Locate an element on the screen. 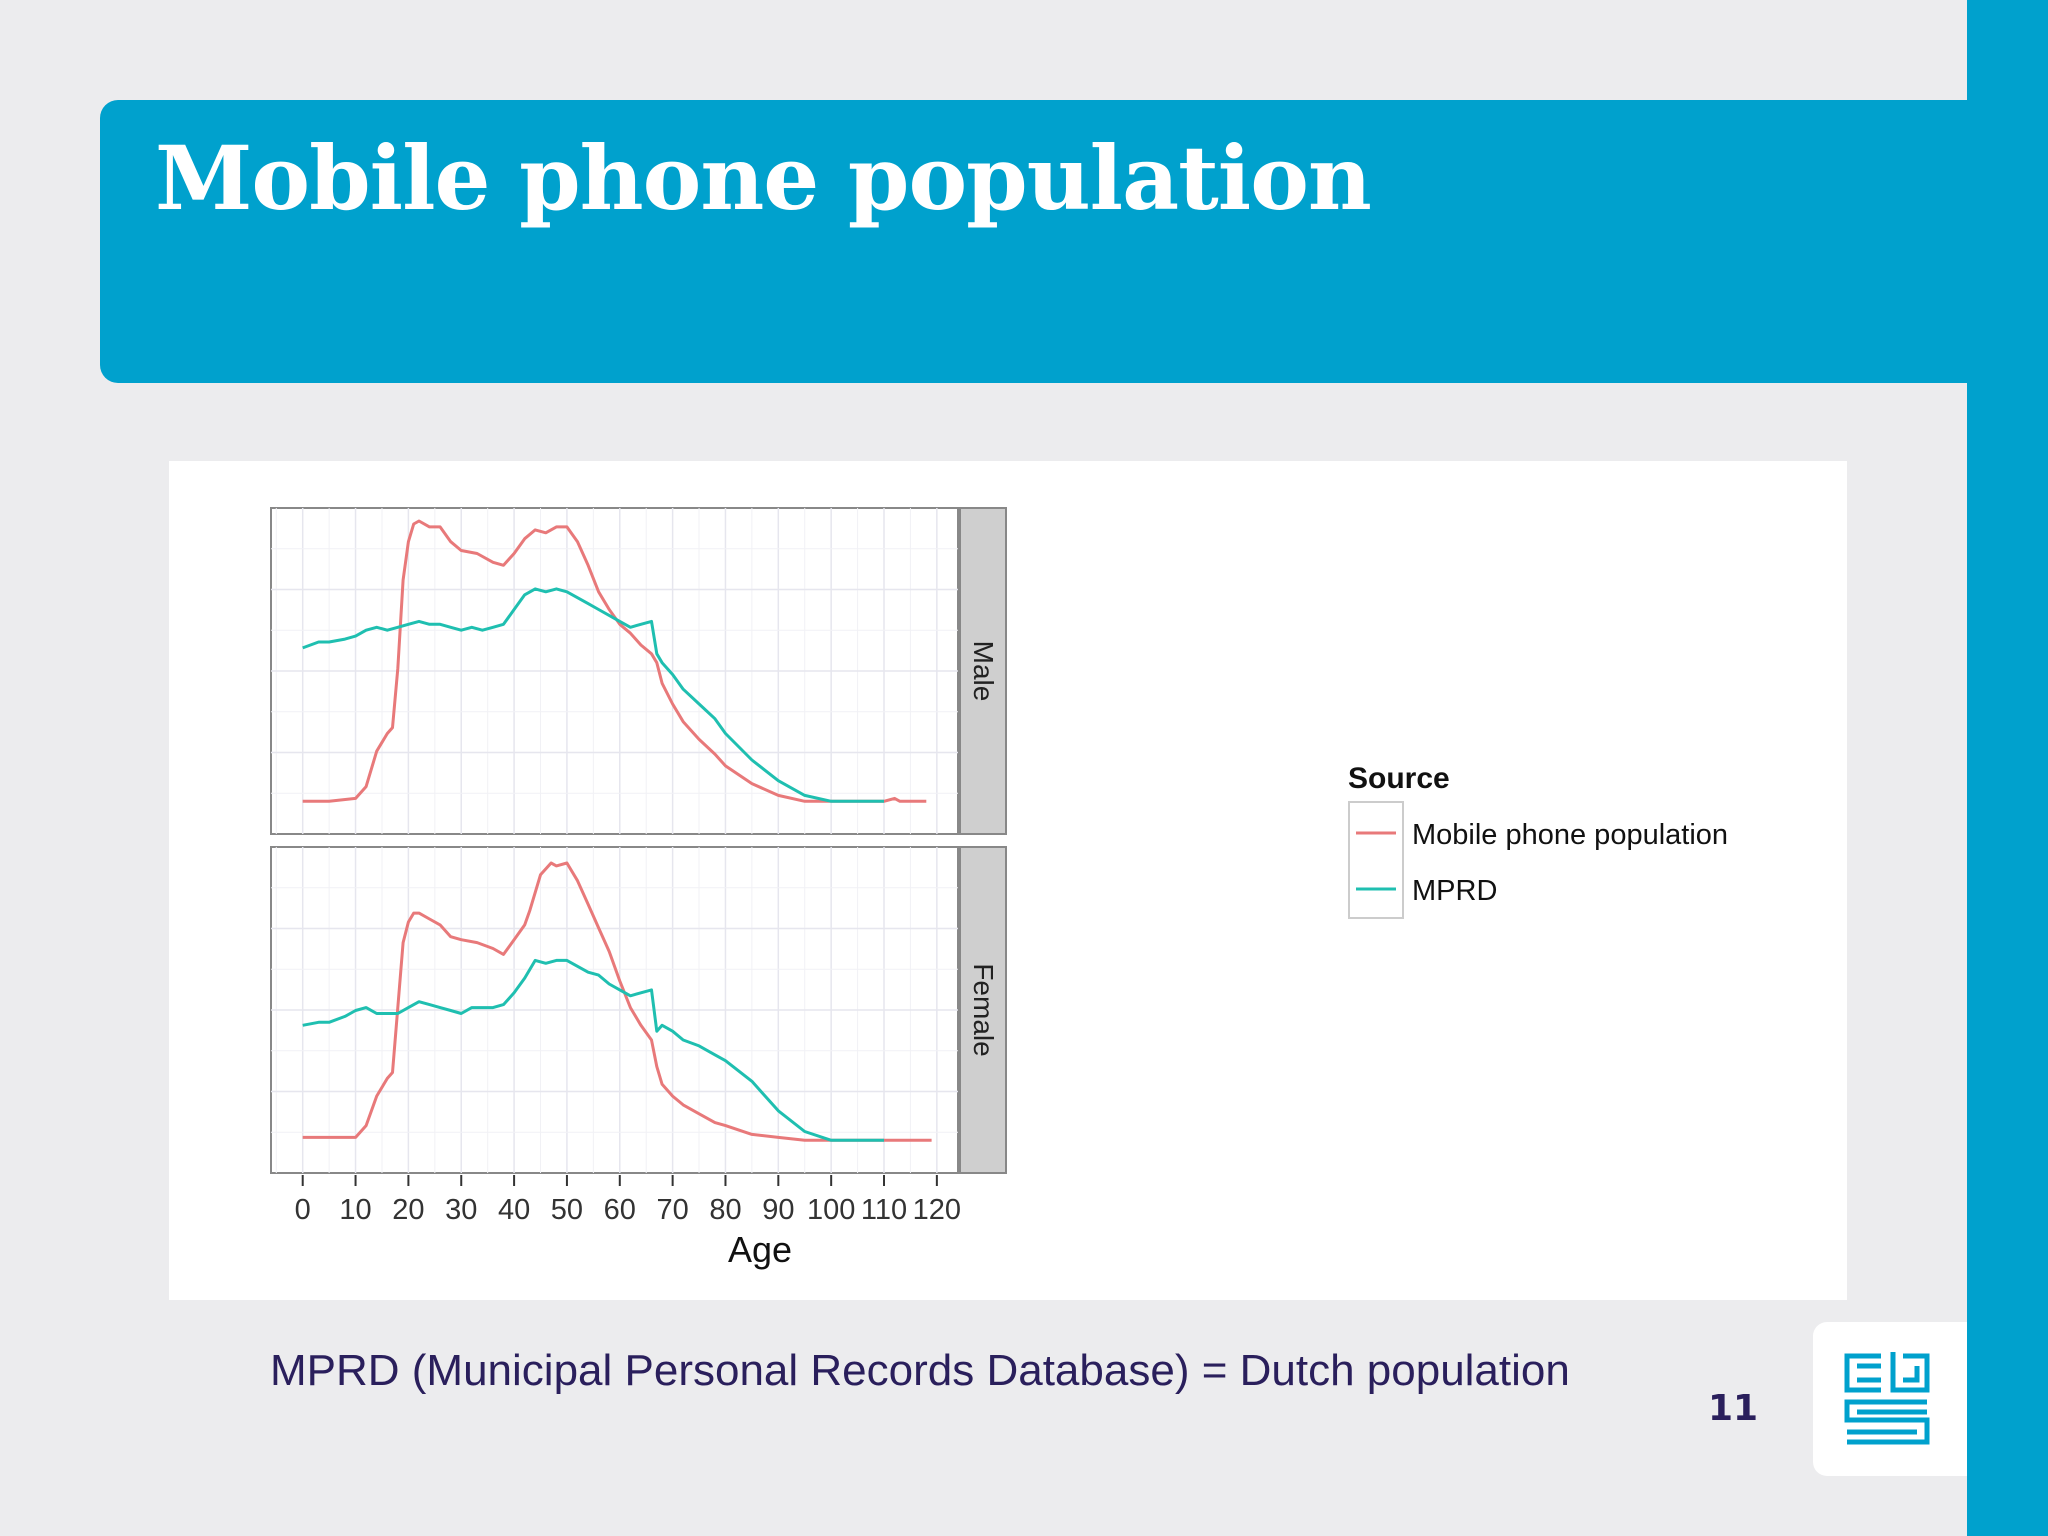  page-number: 11 is located at coordinates (1733, 1408).